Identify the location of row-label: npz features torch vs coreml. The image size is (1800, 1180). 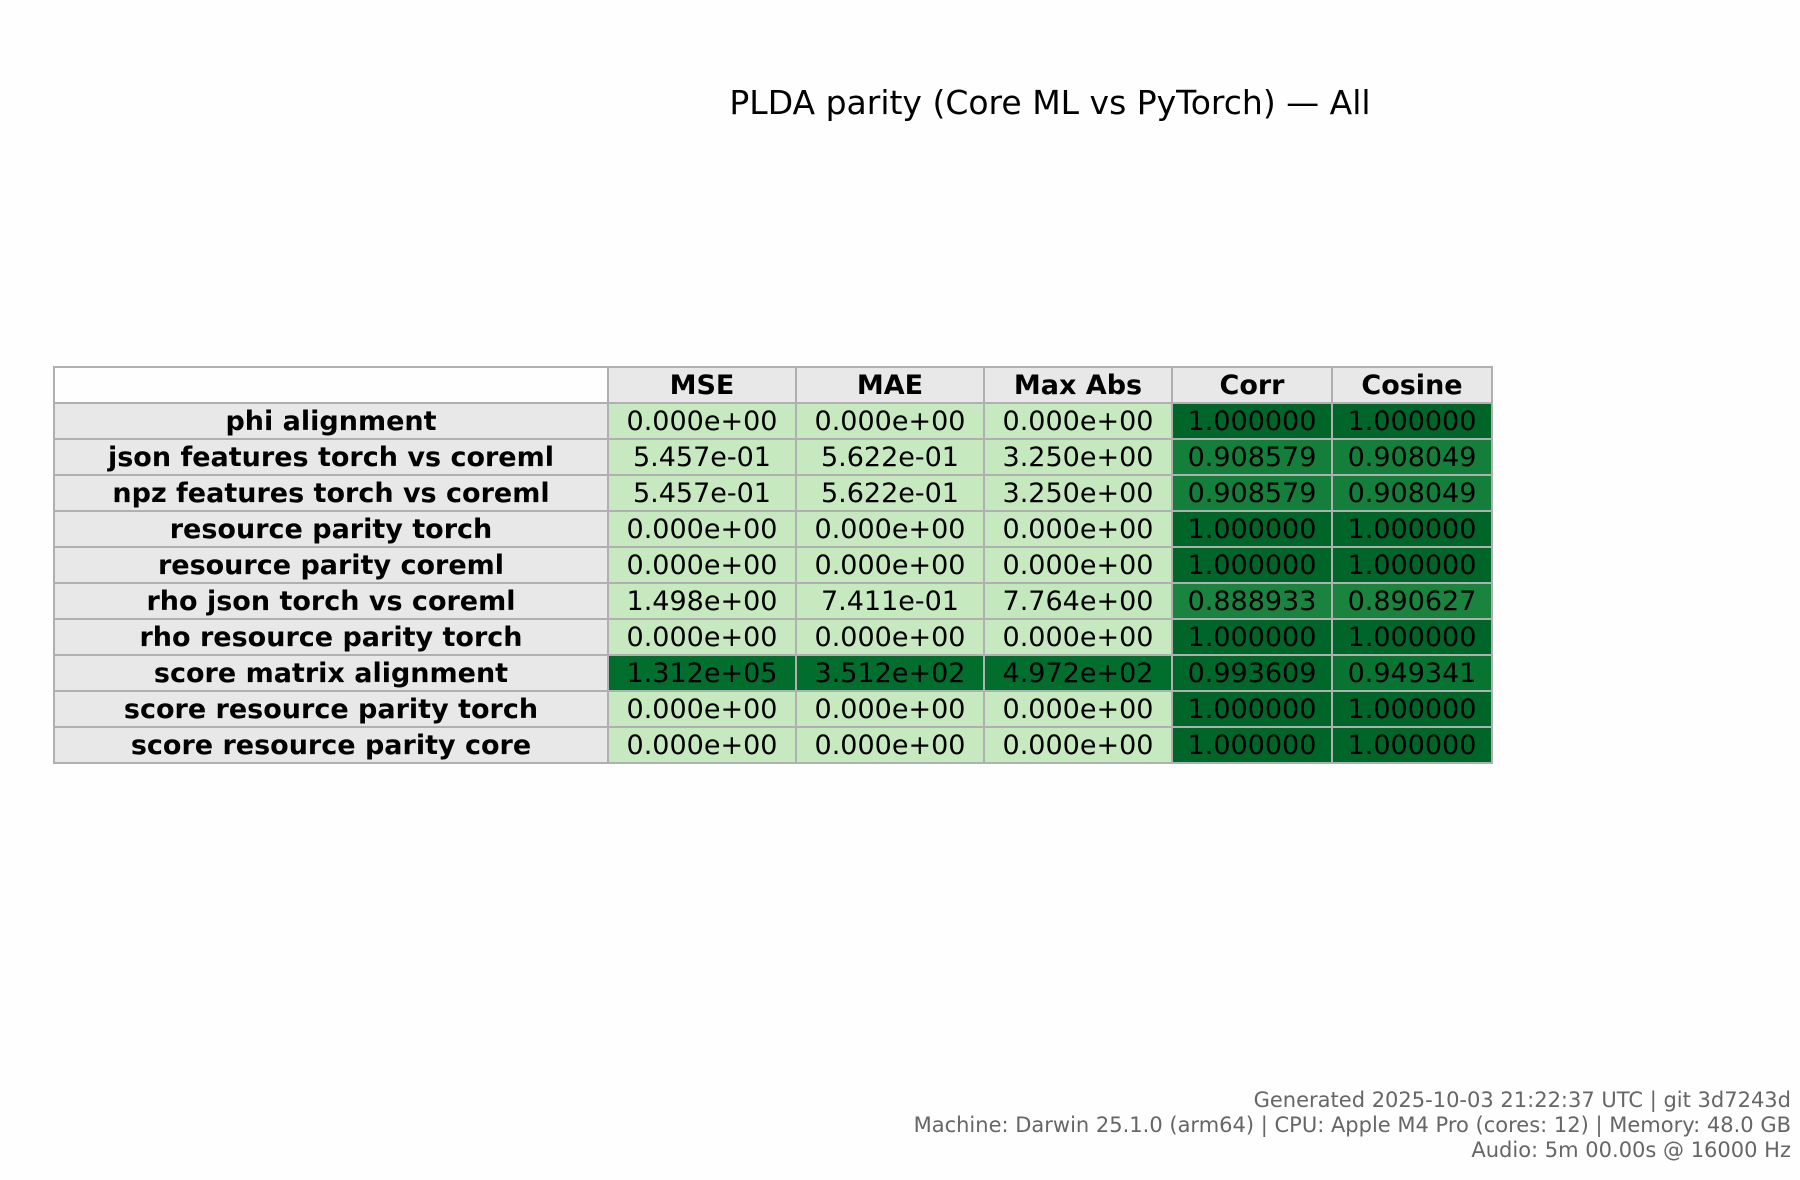
(331, 493).